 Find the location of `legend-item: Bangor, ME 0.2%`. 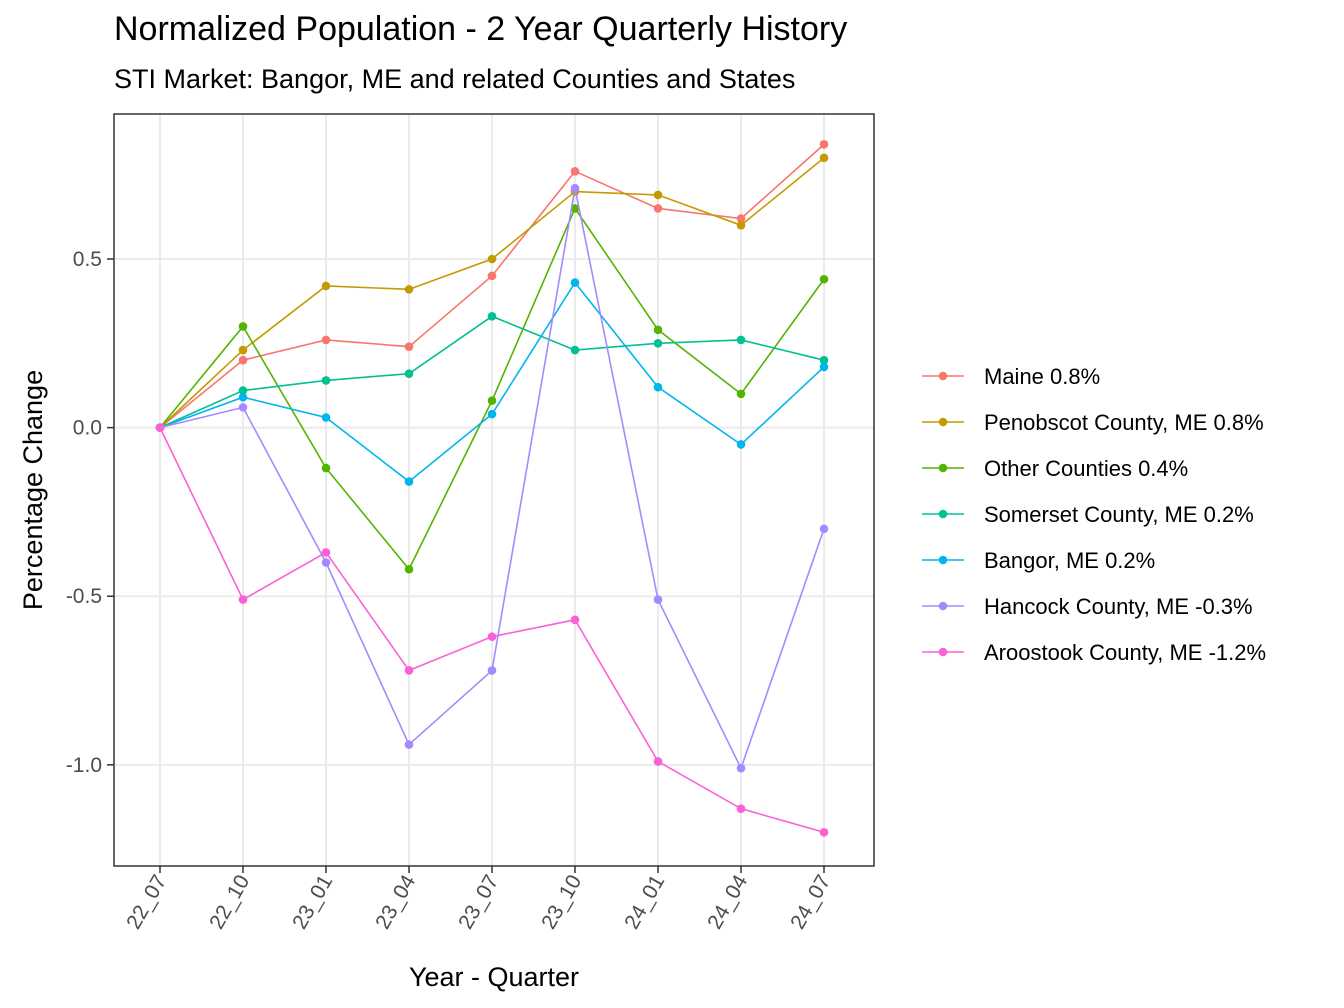

legend-item: Bangor, ME 0.2% is located at coordinates (1038, 560).